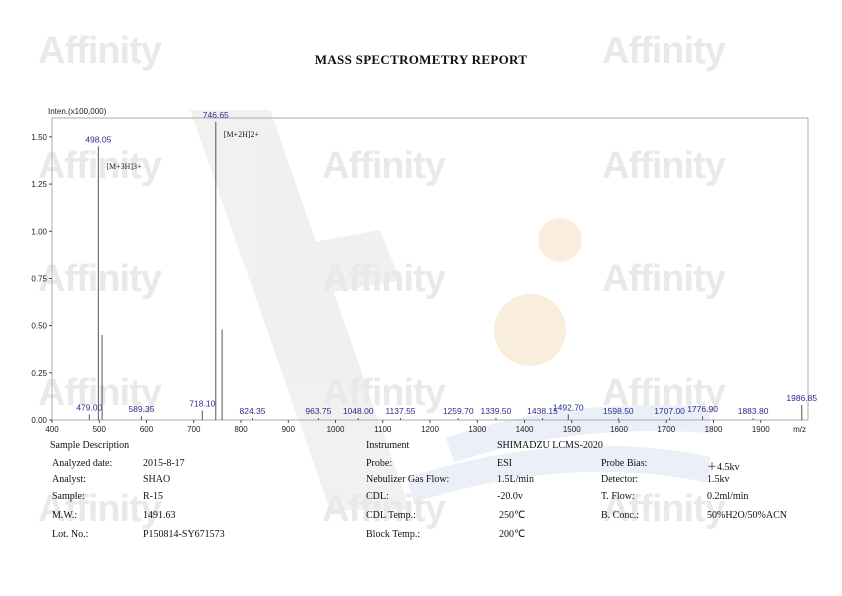 Image resolution: width=842 pixels, height=596 pixels. I want to click on instrument-label: Nebulizer Gas Flow:, so click(408, 479).